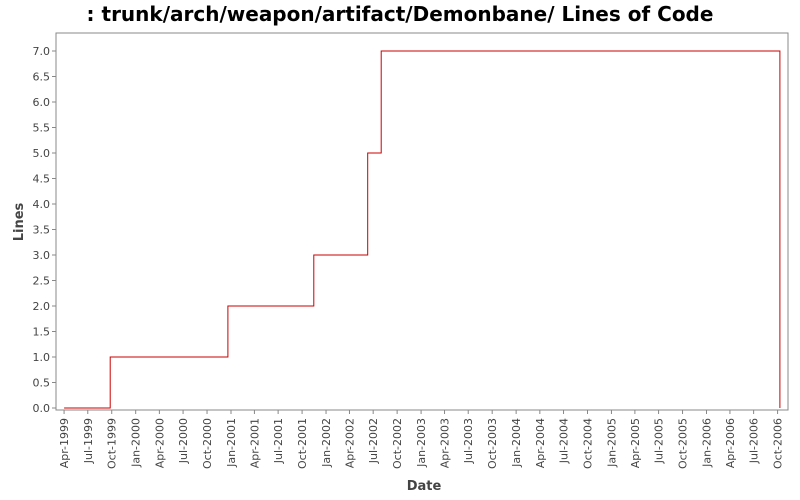 The width and height of the screenshot is (800, 500). What do you see at coordinates (421, 443) in the screenshot?
I see `x-tick-label: Jan-2003` at bounding box center [421, 443].